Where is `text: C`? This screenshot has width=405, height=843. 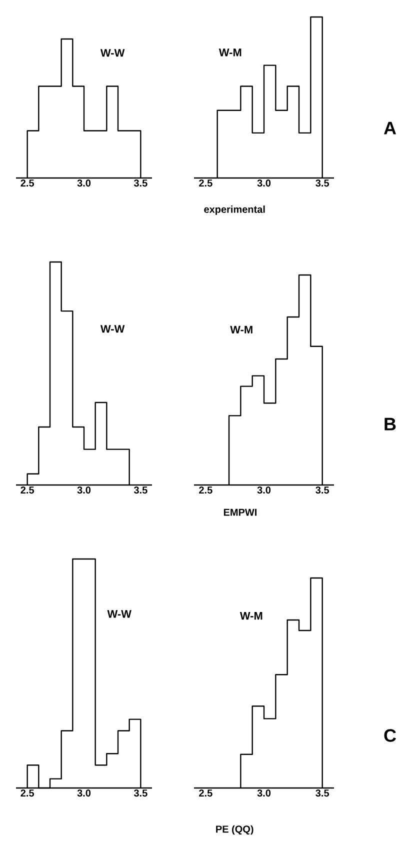 text: C is located at coordinates (390, 735).